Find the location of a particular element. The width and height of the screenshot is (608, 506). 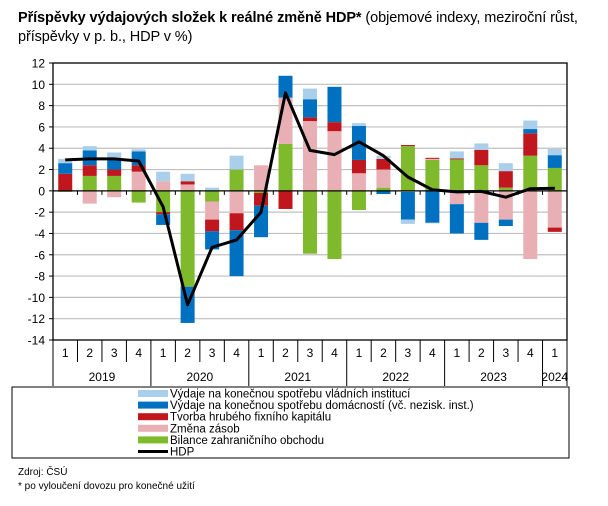

y-tick-label: -12 is located at coordinates (37, 319).